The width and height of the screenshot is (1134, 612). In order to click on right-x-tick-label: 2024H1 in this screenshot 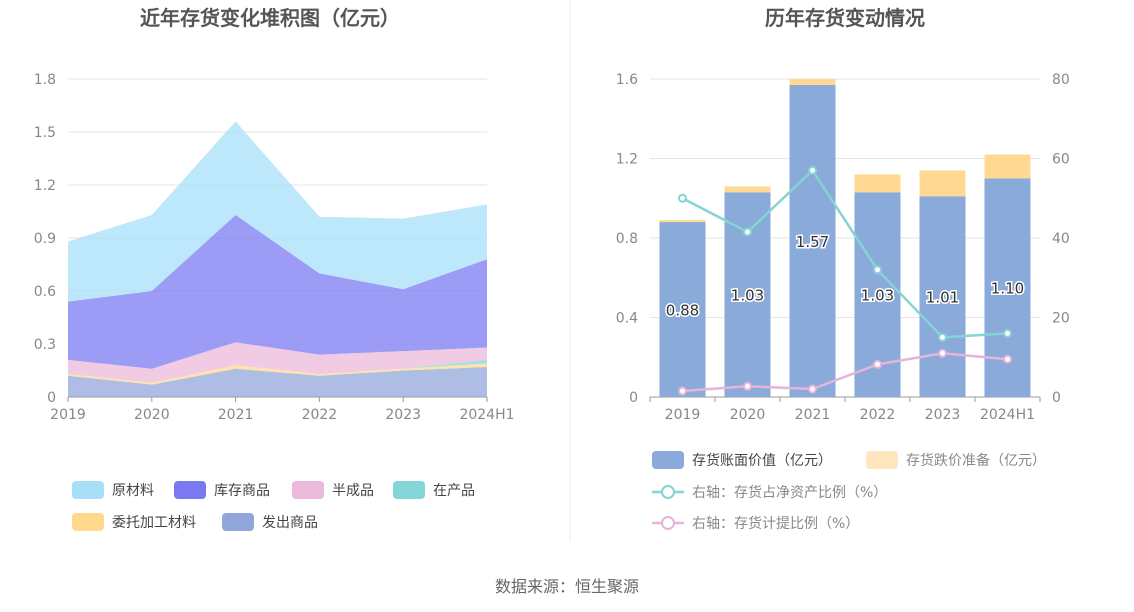, I will do `click(1007, 415)`.